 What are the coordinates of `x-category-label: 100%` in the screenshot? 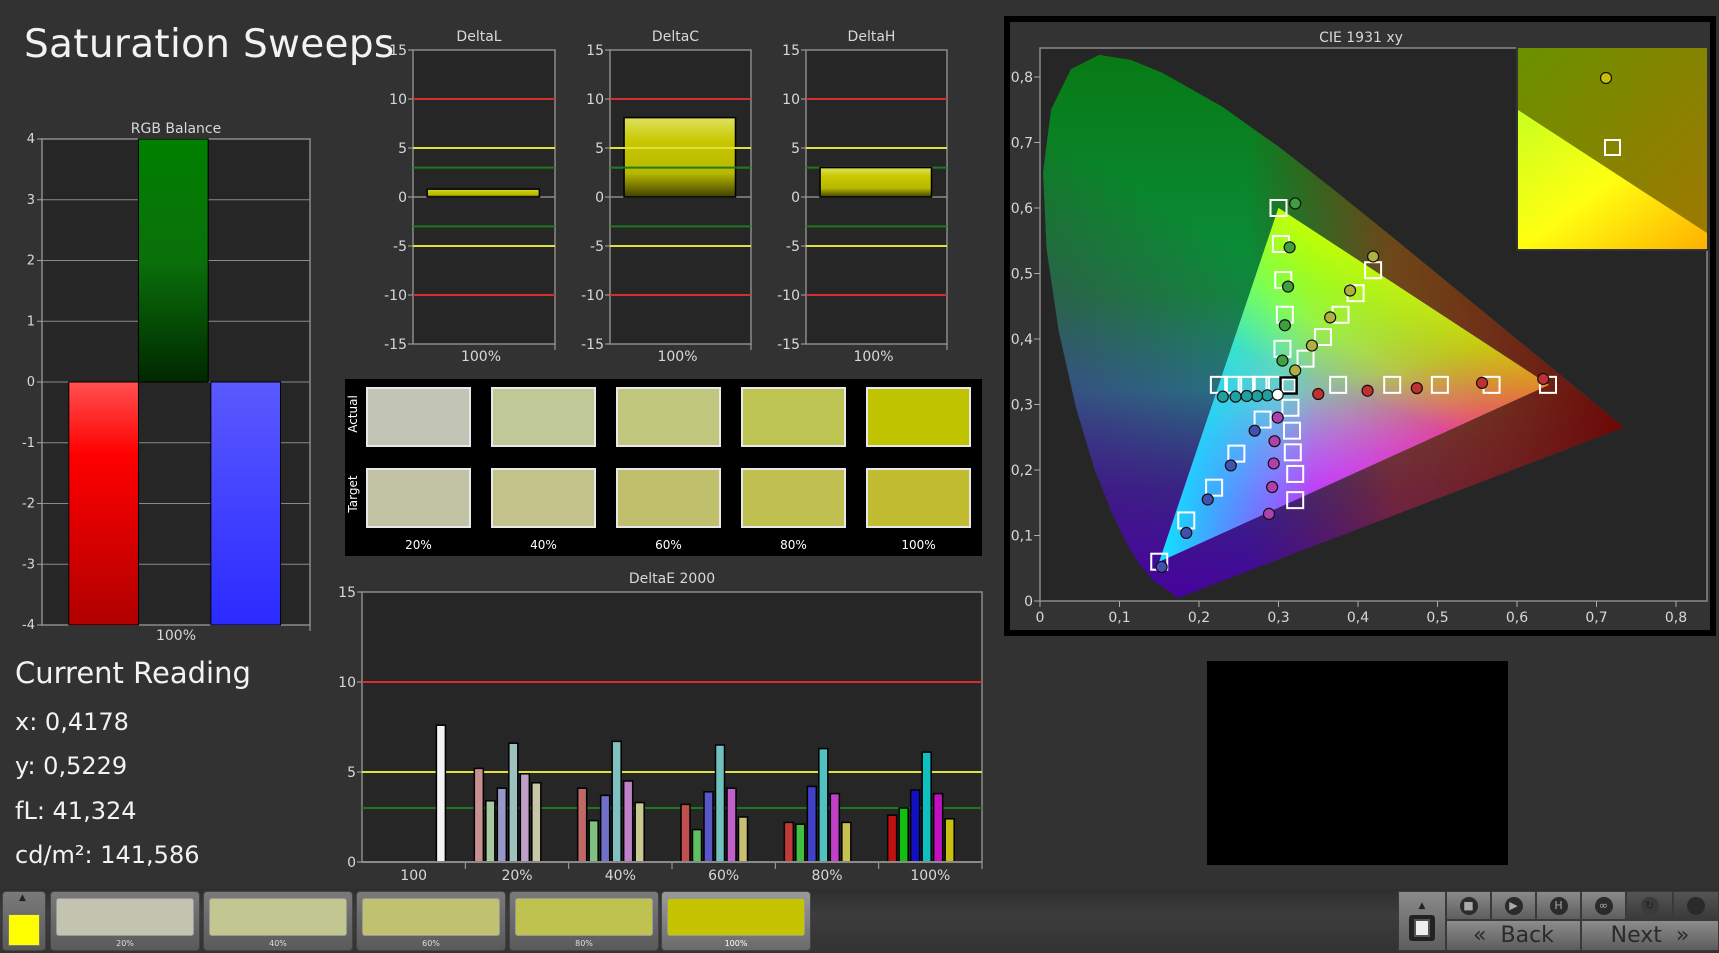 It's located at (930, 876).